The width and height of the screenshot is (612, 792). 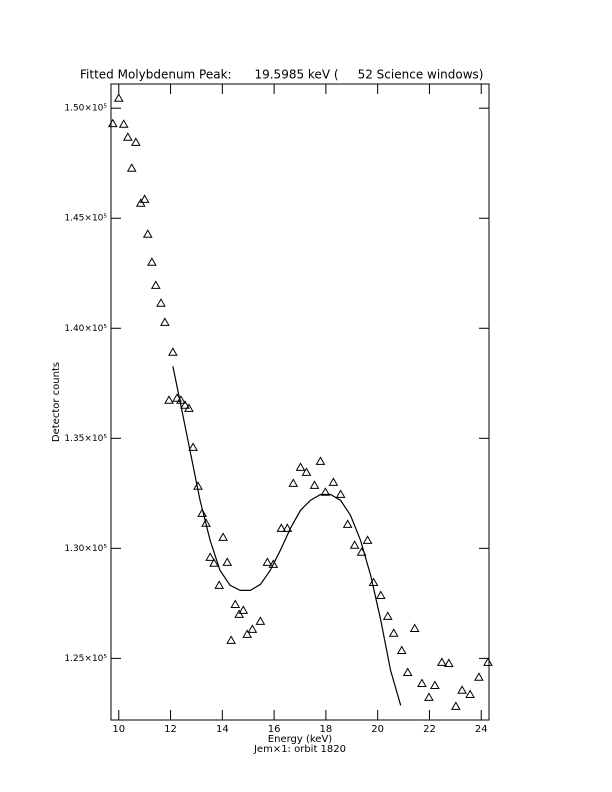 I want to click on y-tick-label: 1.25×10⁵, so click(x=85, y=659).